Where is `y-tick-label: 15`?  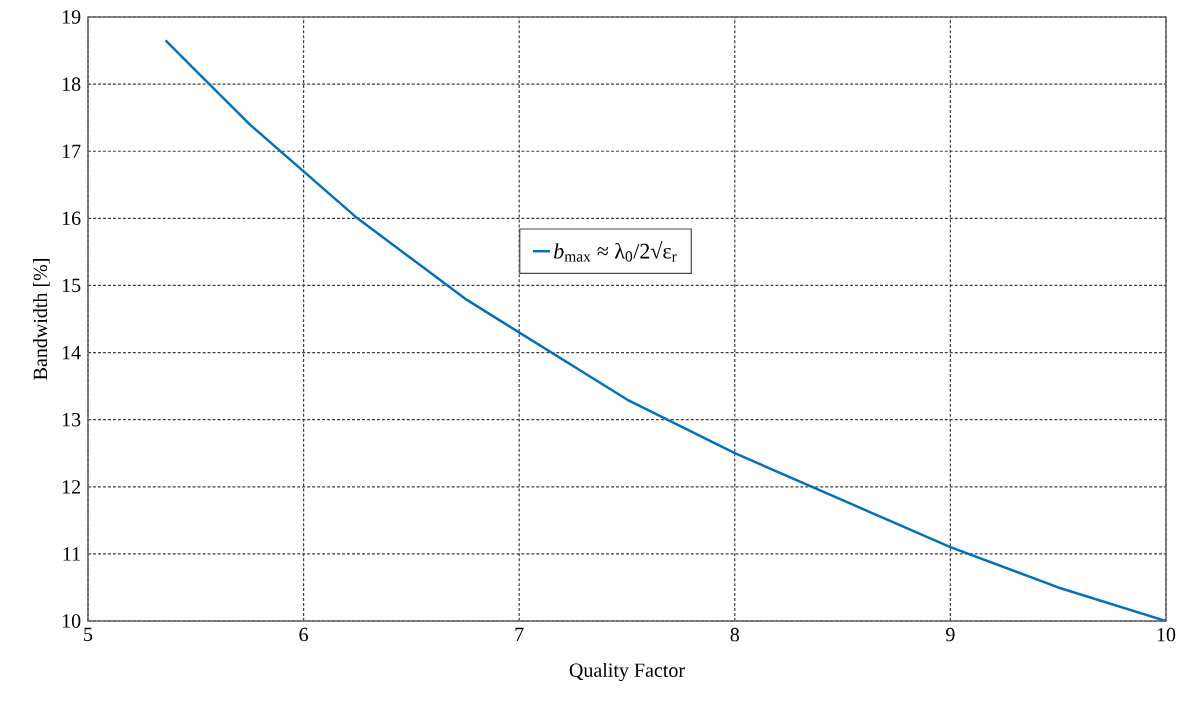 y-tick-label: 15 is located at coordinates (71, 285).